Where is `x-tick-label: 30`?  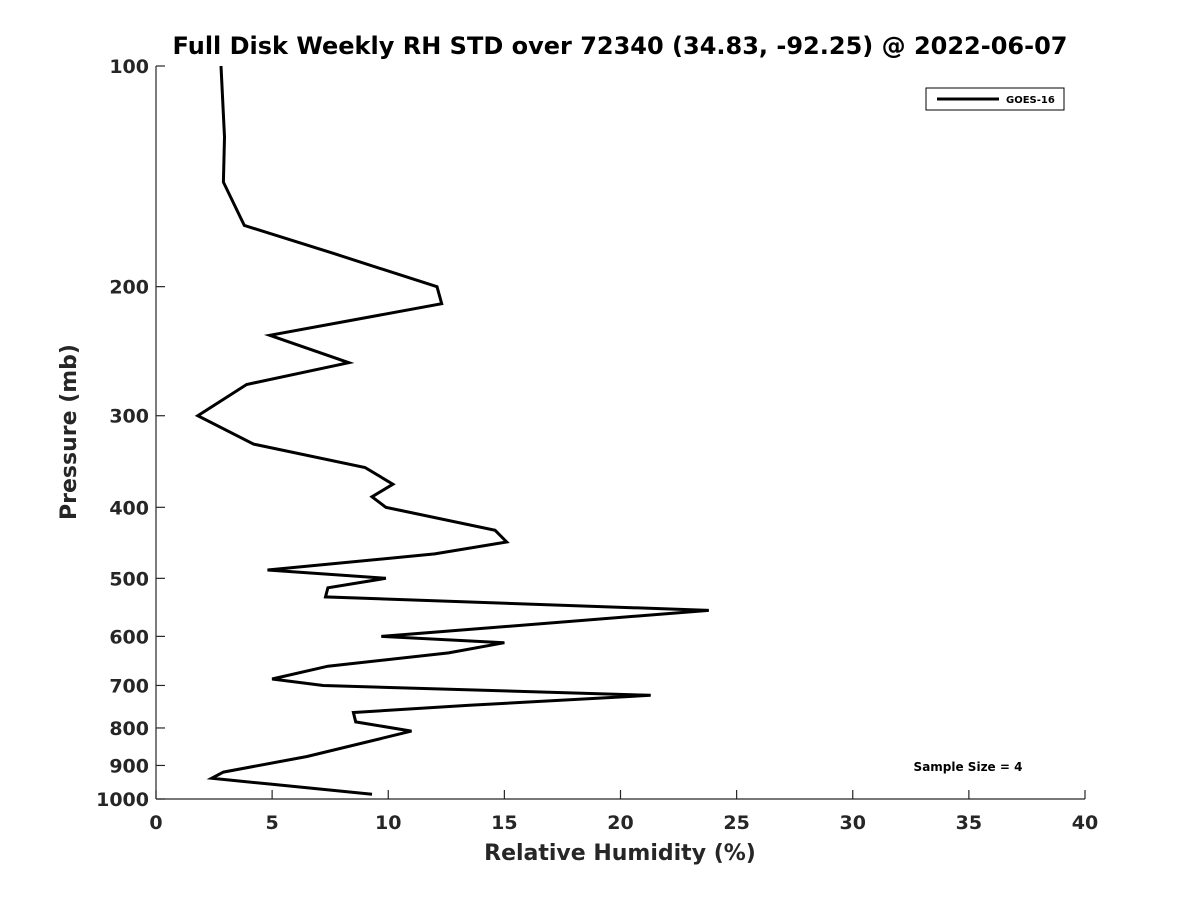 x-tick-label: 30 is located at coordinates (853, 823).